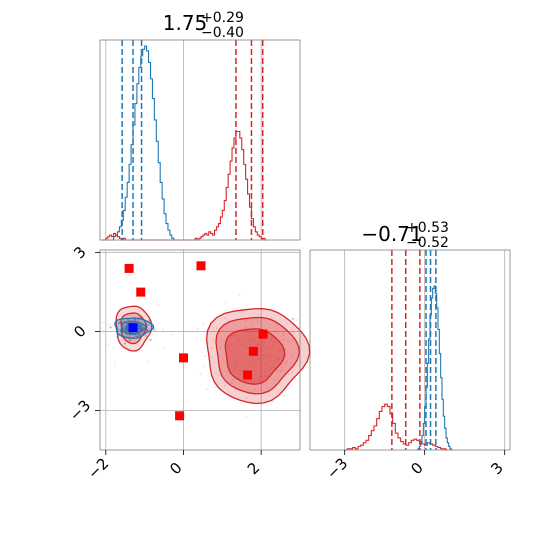 The height and width of the screenshot is (550, 550). I want to click on histogram-y-ticks: −3 0 3, so click(415, 466).